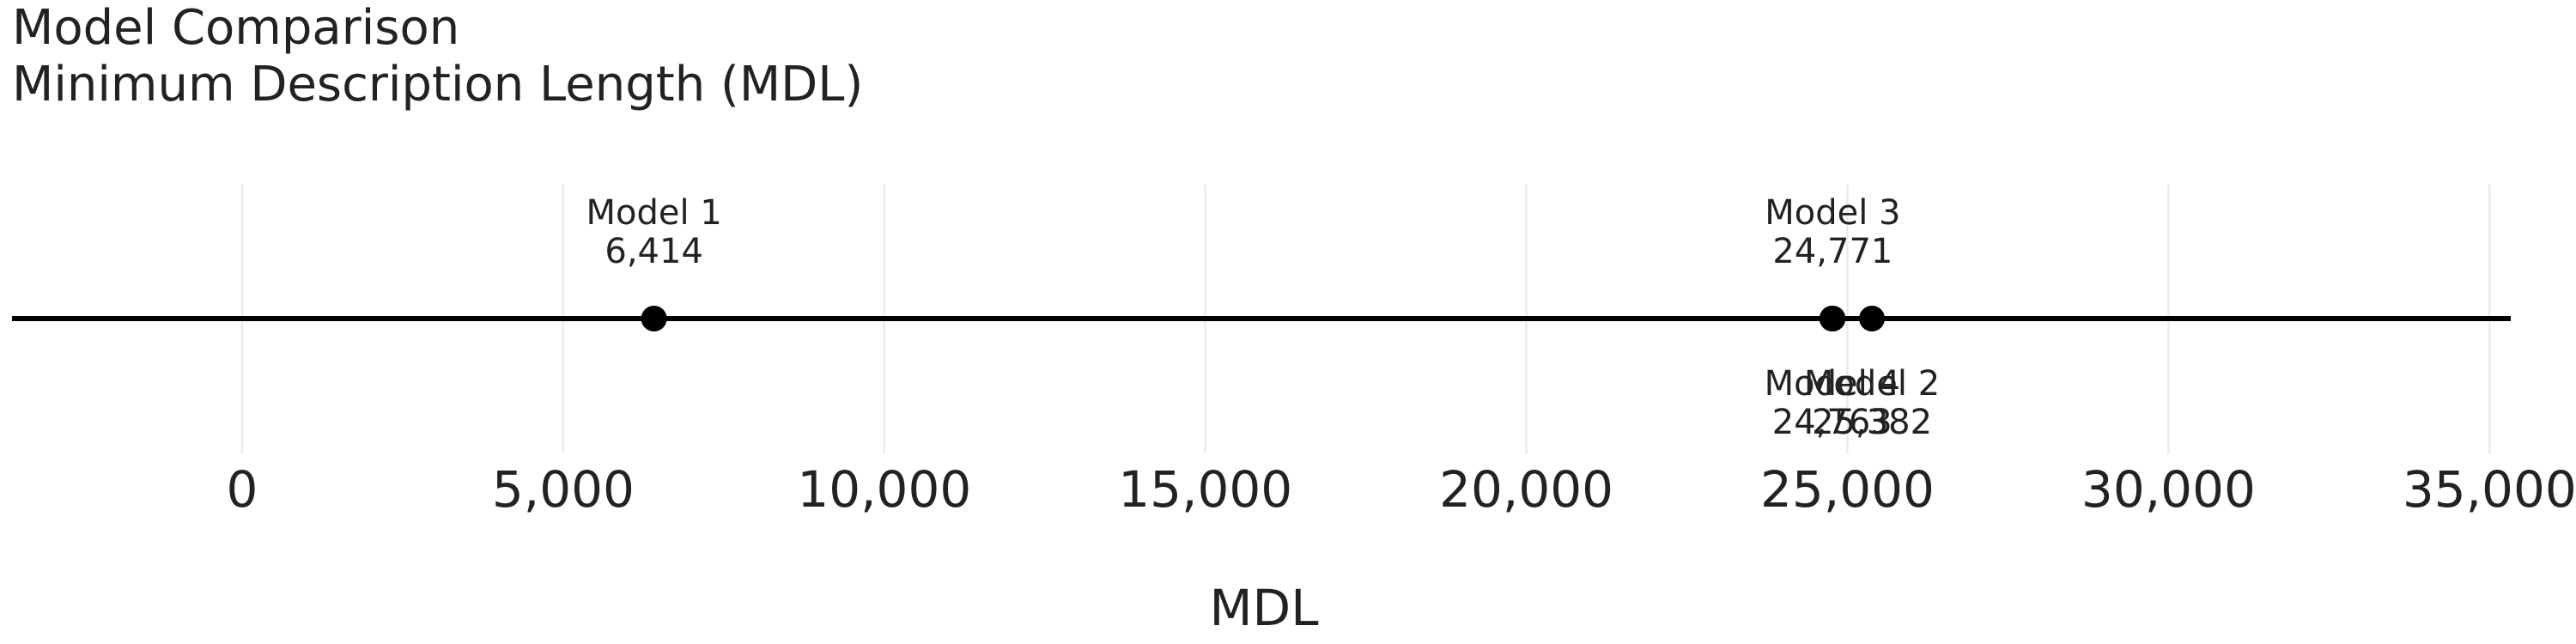 The height and width of the screenshot is (644, 2576). I want to click on chart-subtitle: Minimum Description Length (MDL), so click(438, 85).